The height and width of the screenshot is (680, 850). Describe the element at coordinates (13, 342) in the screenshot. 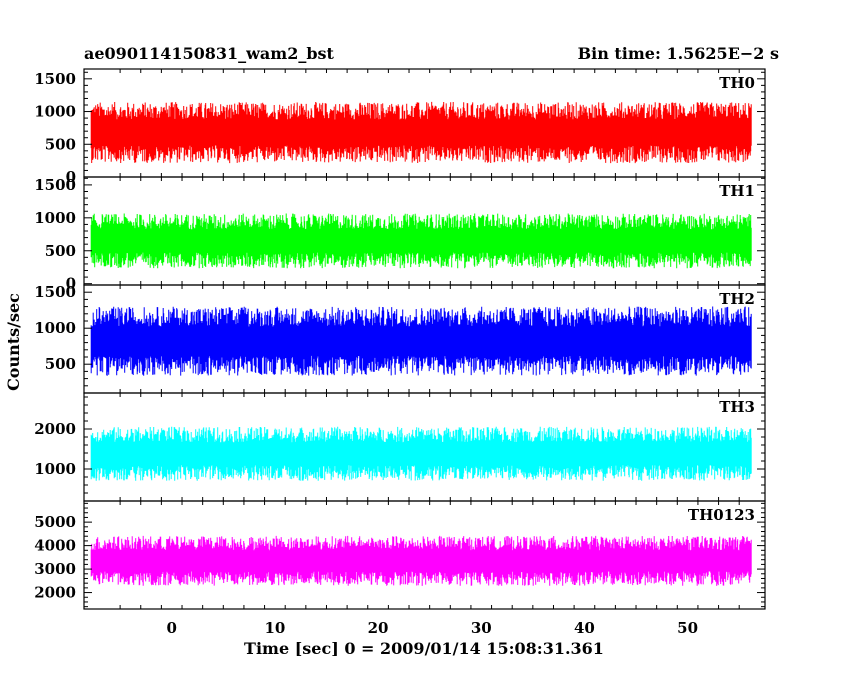

I see `y-axis-title: Counts/sec` at that location.